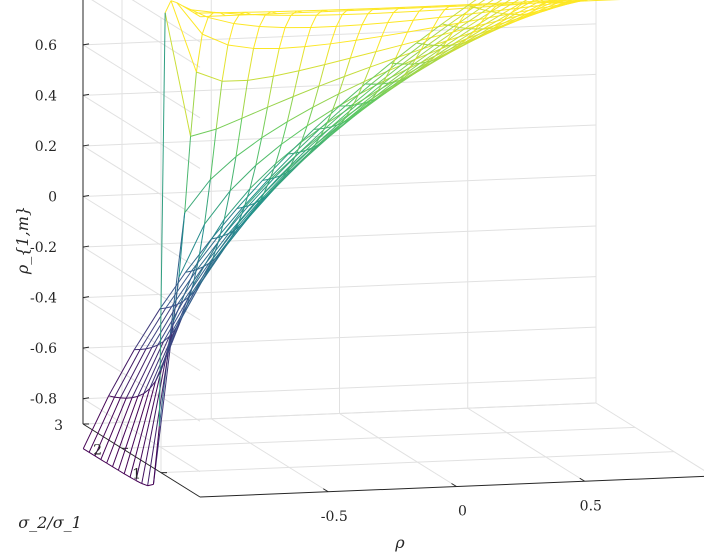 This screenshot has height=558, width=704. What do you see at coordinates (46, 147) in the screenshot?
I see `z-tick-label: 0.2` at bounding box center [46, 147].